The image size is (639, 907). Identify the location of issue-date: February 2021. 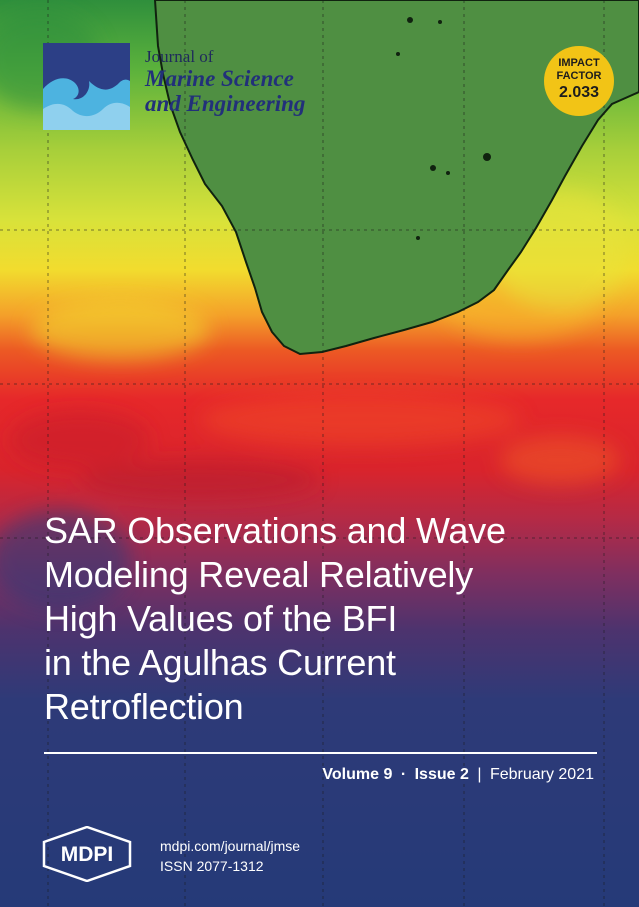
(541, 774).